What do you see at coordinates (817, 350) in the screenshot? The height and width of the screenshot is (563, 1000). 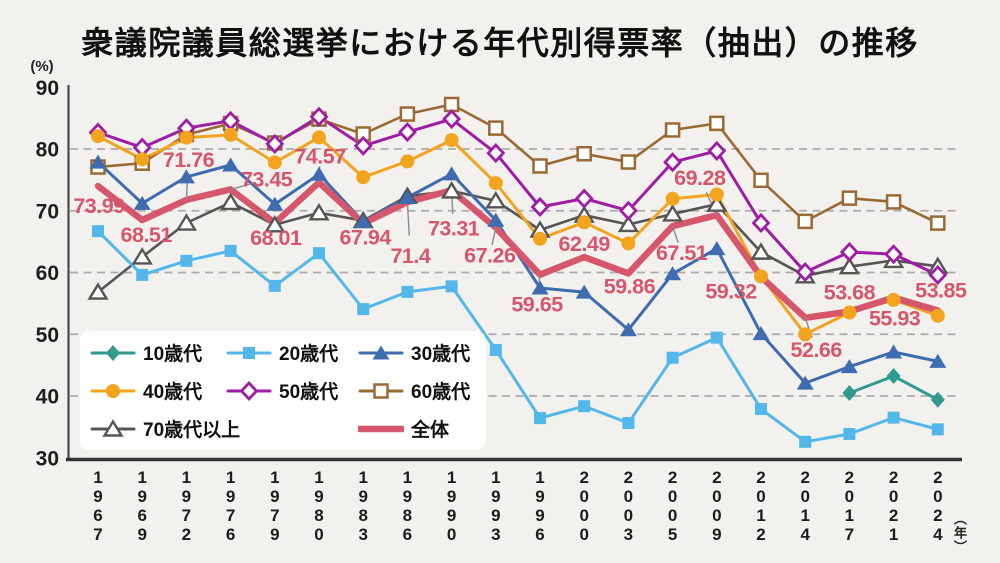 I see `overall-value-label: 52.66` at bounding box center [817, 350].